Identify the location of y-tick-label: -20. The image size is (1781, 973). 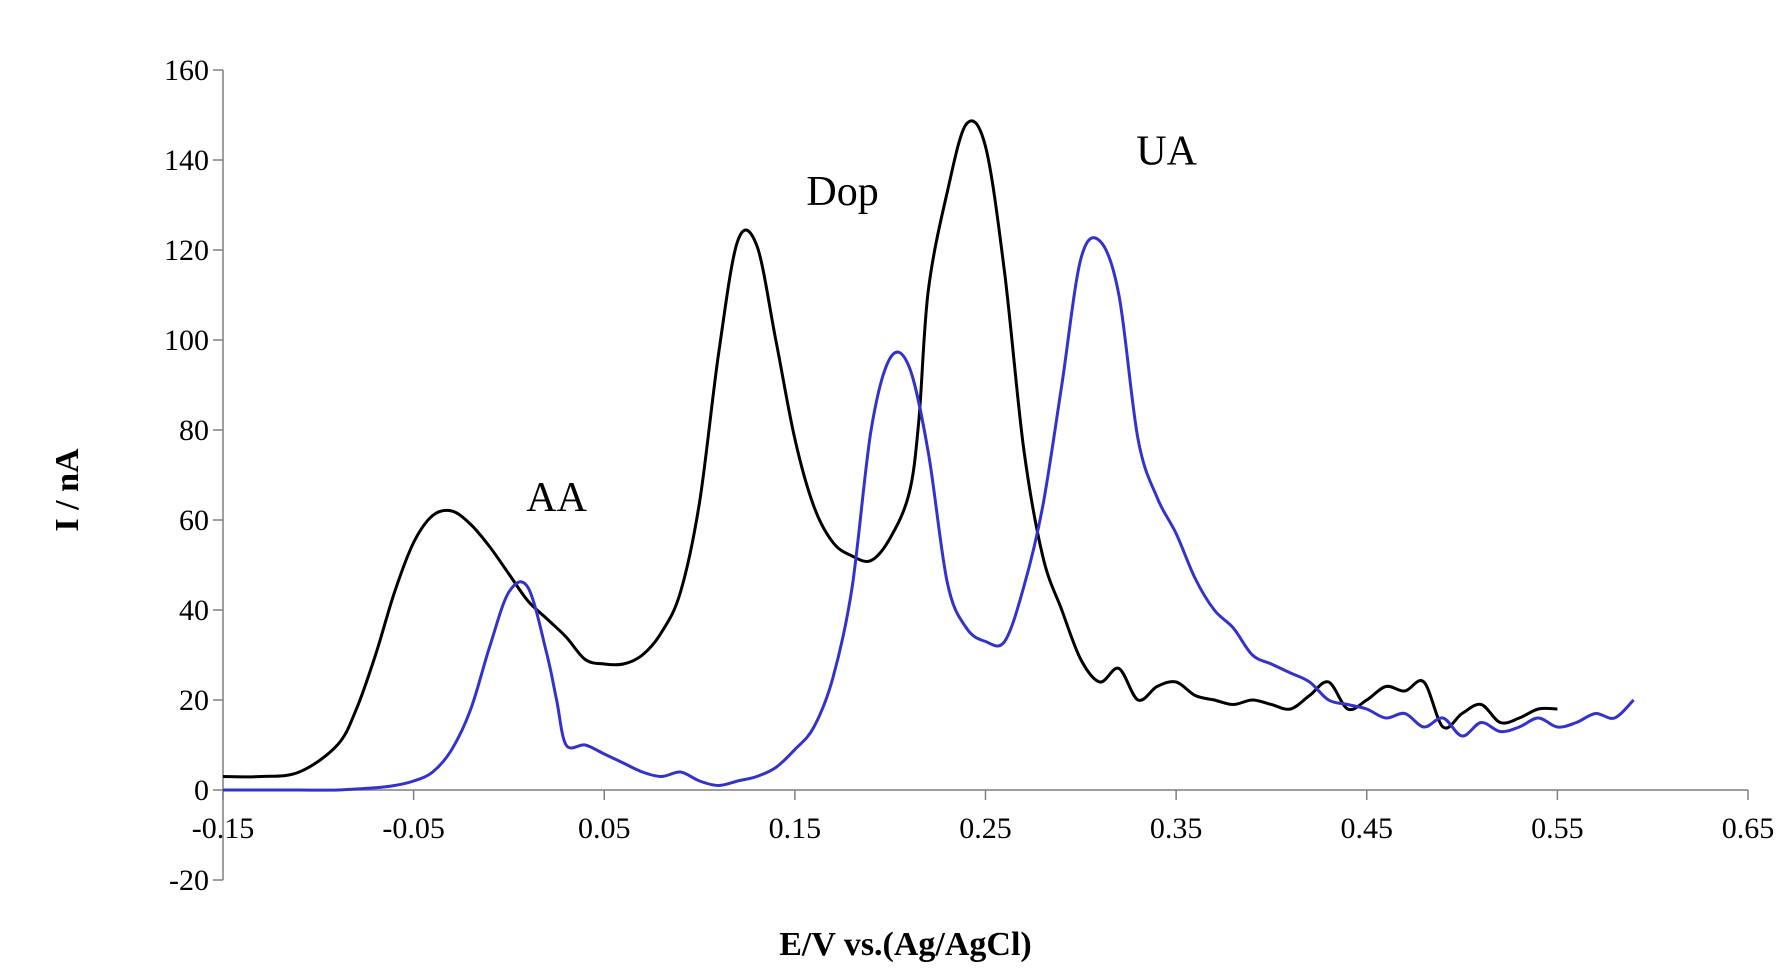
(189, 880).